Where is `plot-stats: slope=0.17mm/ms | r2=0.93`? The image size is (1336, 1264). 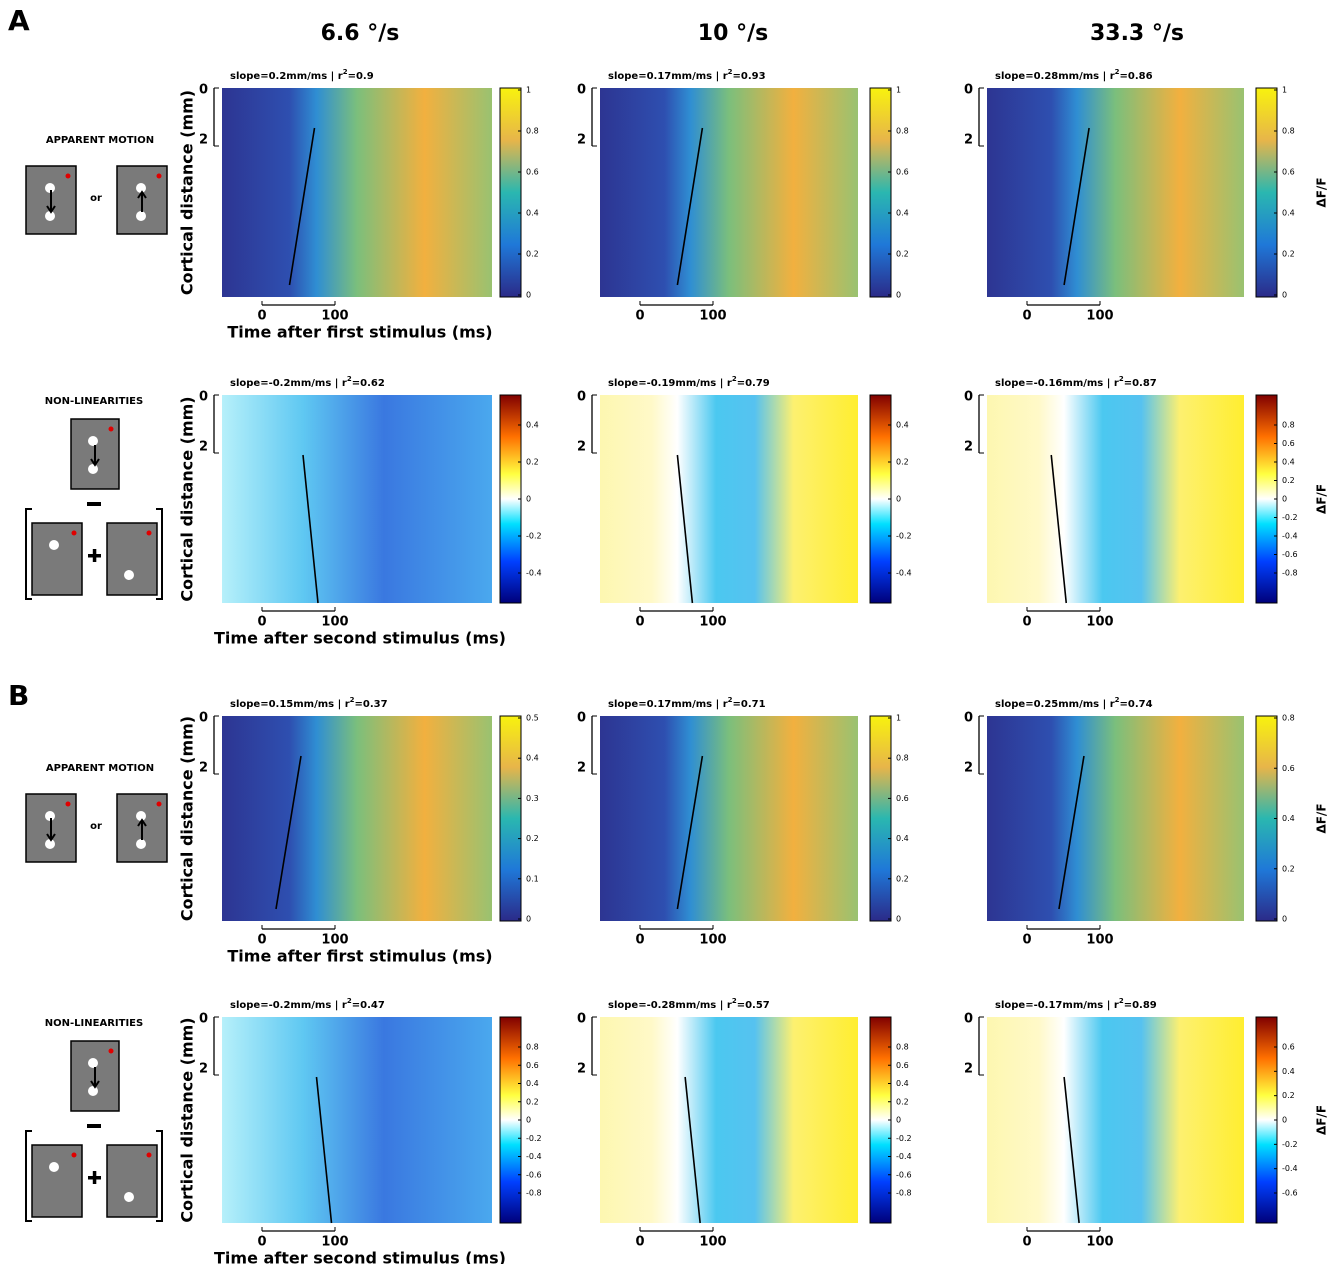
plot-stats: slope=0.17mm/ms | r2=0.93 is located at coordinates (687, 75).